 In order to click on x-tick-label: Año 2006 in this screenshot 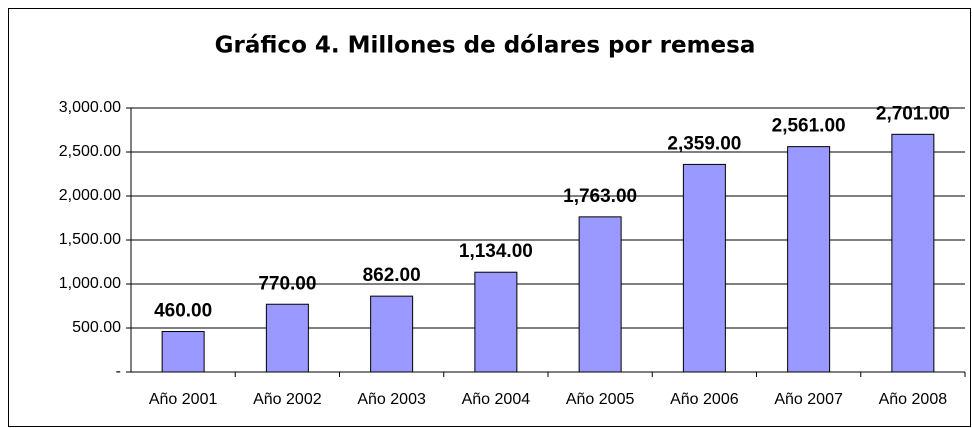, I will do `click(704, 399)`.